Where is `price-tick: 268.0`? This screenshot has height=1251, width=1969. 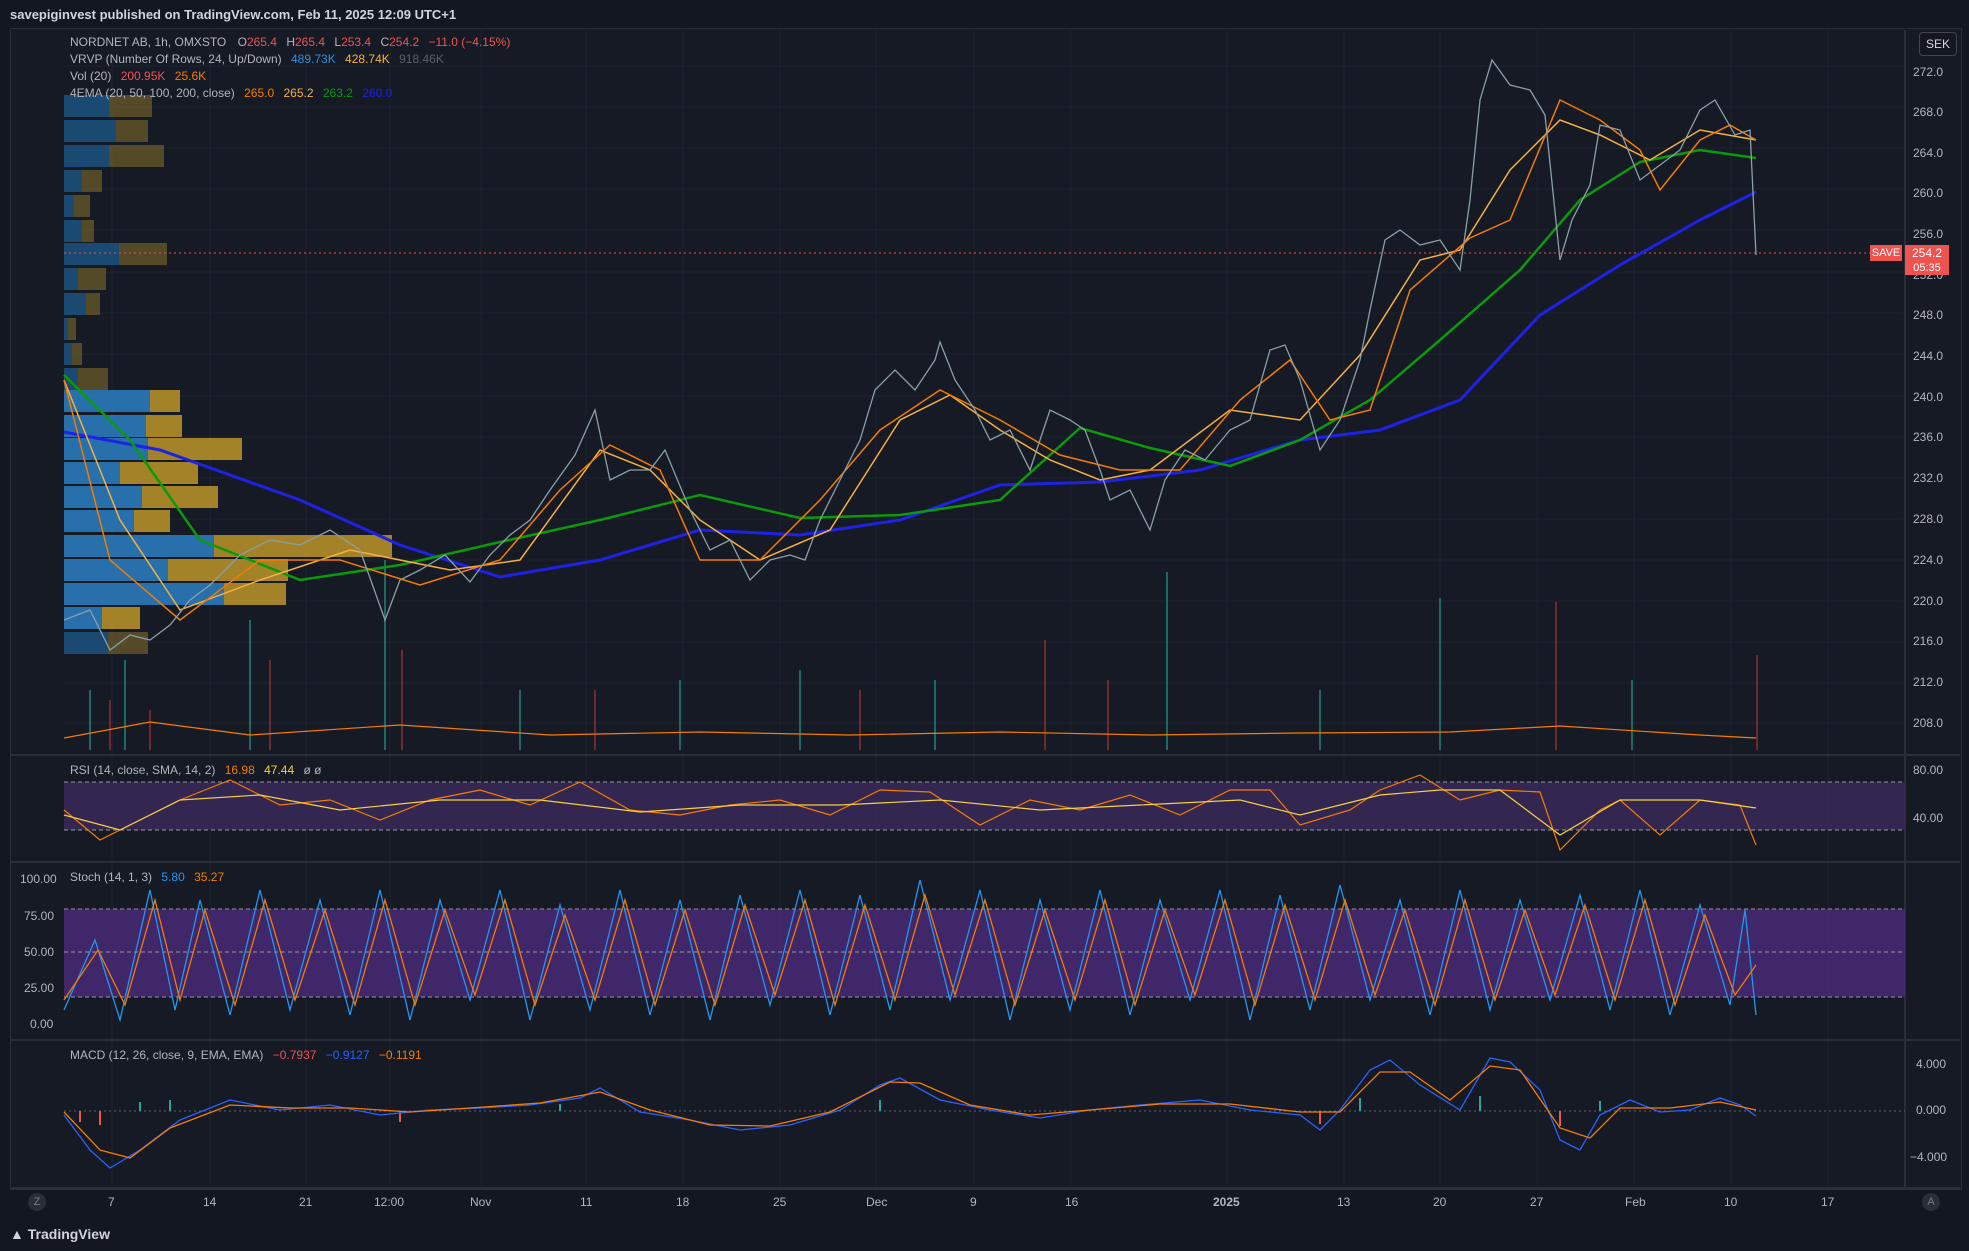
price-tick: 268.0 is located at coordinates (1928, 112).